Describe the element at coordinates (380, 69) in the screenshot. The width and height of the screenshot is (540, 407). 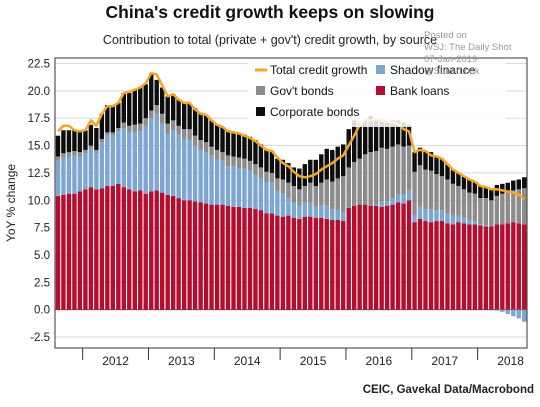
I see `legend-swatch-shadow-finance` at that location.